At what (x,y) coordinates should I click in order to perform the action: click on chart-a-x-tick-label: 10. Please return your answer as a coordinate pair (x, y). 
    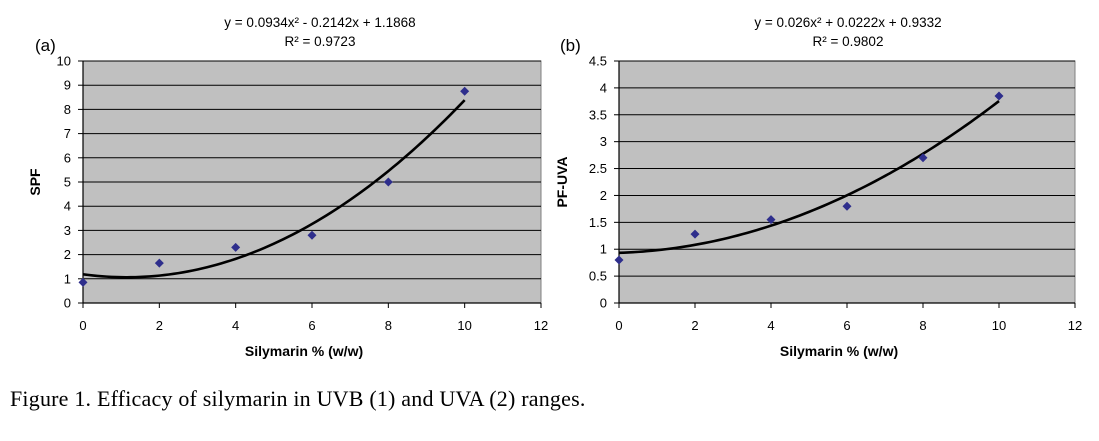
    Looking at the image, I should click on (464, 325).